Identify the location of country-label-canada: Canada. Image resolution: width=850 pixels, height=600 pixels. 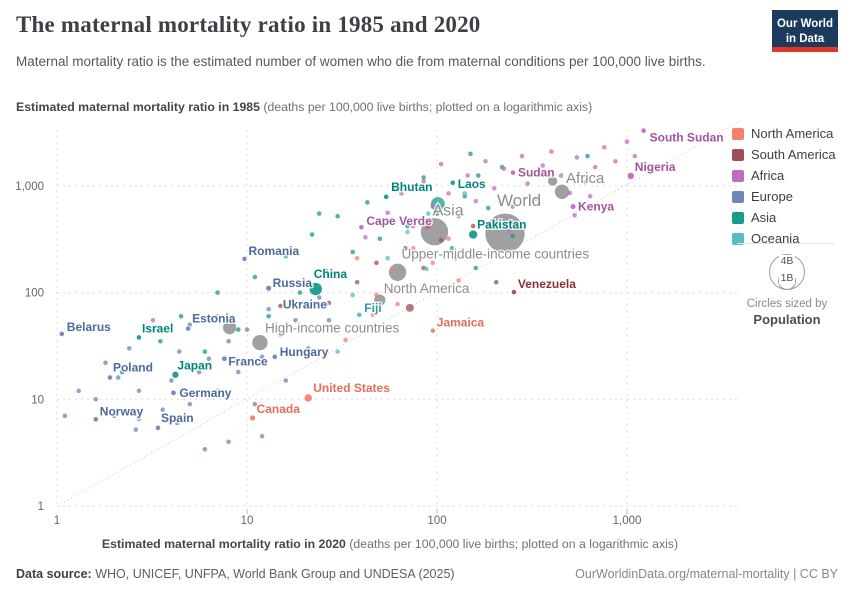
(278, 408).